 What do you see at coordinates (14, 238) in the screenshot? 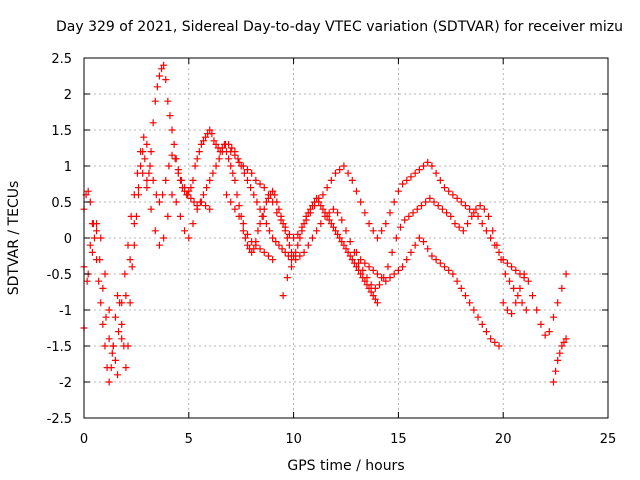
I see `y-axis-label: SDTVAR / TECUs` at bounding box center [14, 238].